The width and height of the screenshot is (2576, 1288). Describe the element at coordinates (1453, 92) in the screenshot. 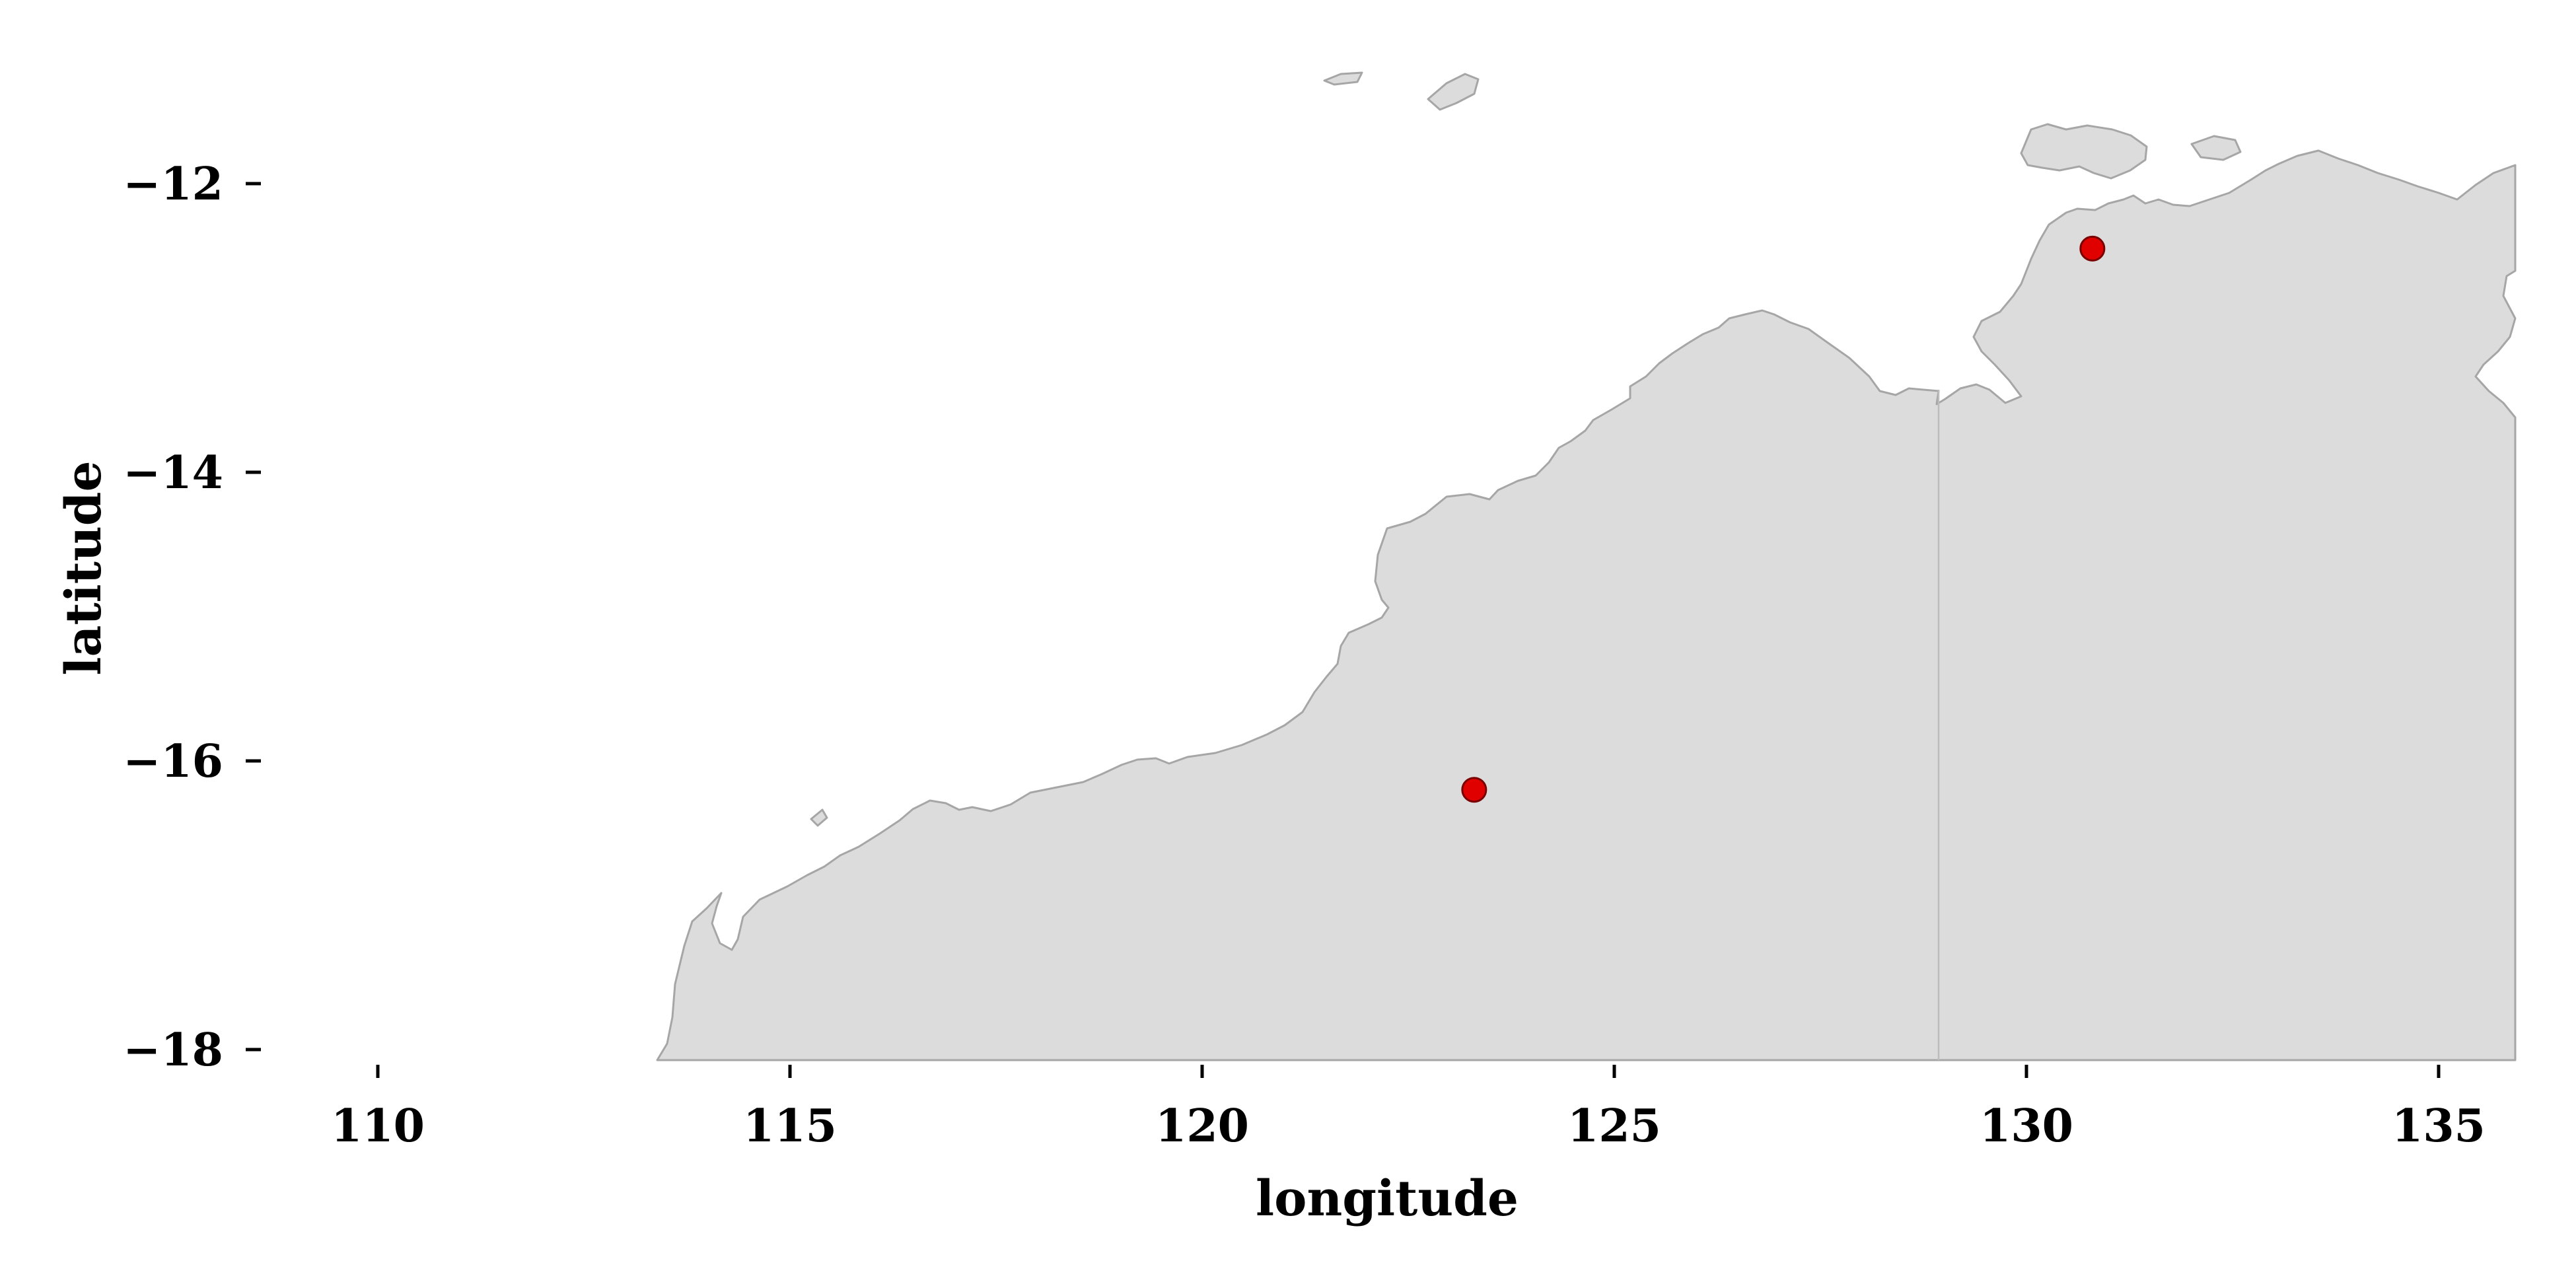

I see `ashmore-reef-island` at that location.